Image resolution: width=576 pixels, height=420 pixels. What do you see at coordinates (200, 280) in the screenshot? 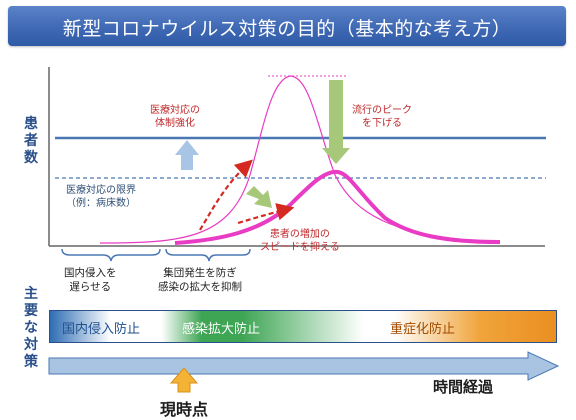
I see `phase-prevent-spread: 集団発生を防ぎ 感染の拡大を抑制` at bounding box center [200, 280].